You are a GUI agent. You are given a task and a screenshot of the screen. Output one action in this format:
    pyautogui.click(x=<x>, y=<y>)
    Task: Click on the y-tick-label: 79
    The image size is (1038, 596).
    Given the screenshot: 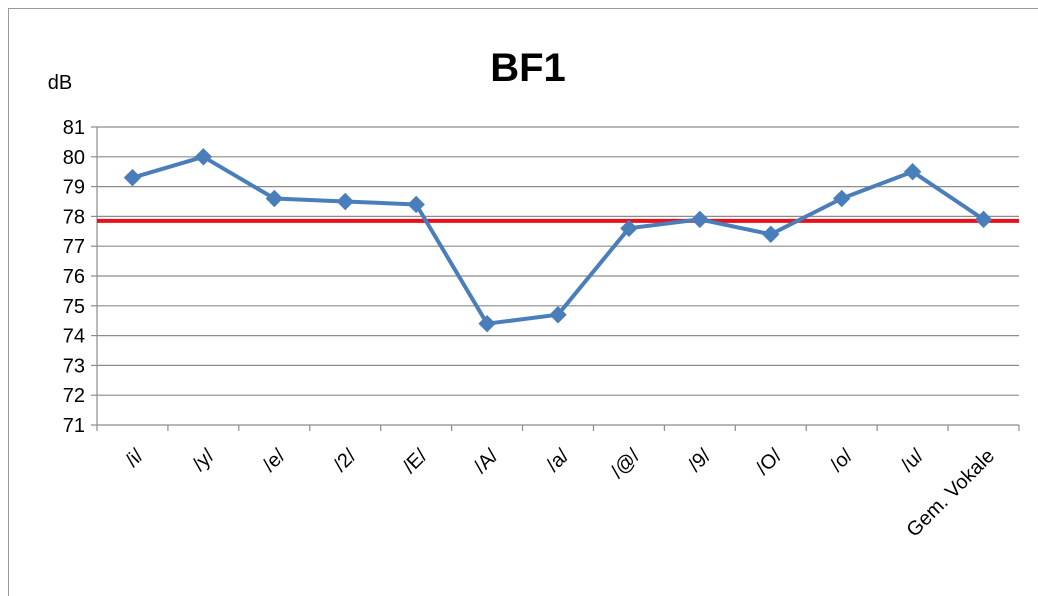 What is the action you would take?
    pyautogui.click(x=74, y=188)
    